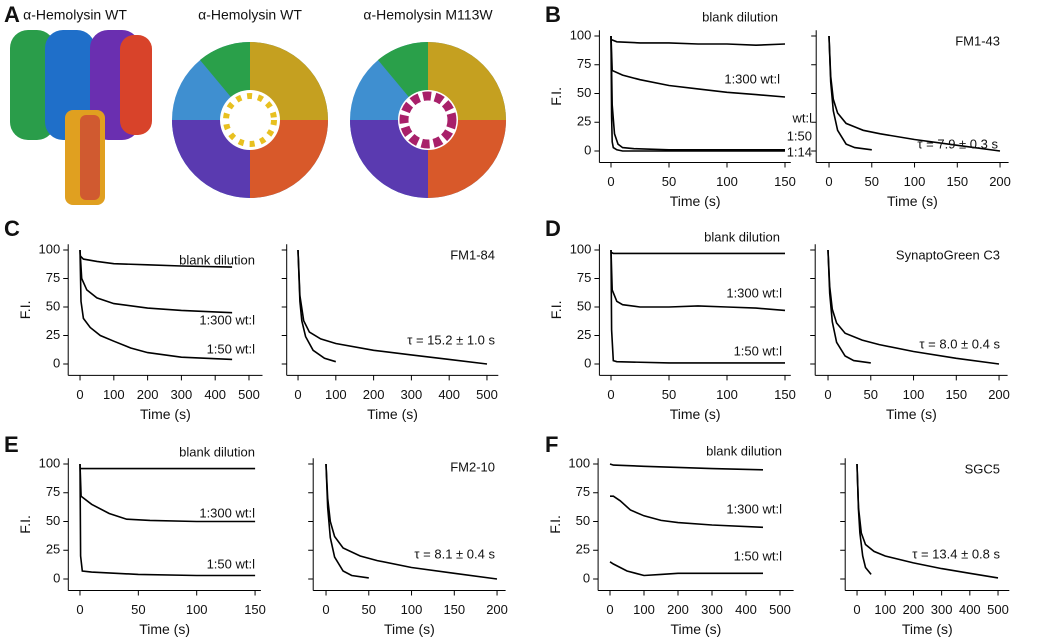 This screenshot has height=642, width=1050. I want to click on trace-label: 1:50, so click(799, 135).